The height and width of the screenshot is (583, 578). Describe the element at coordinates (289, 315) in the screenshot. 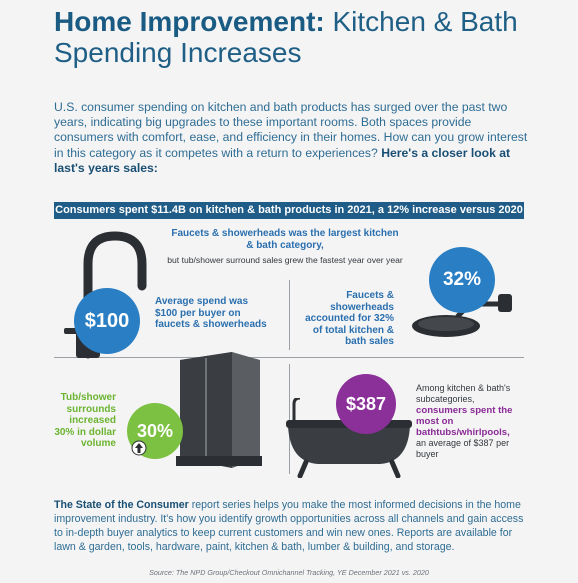

I see `grid-divider-vertical-top` at that location.